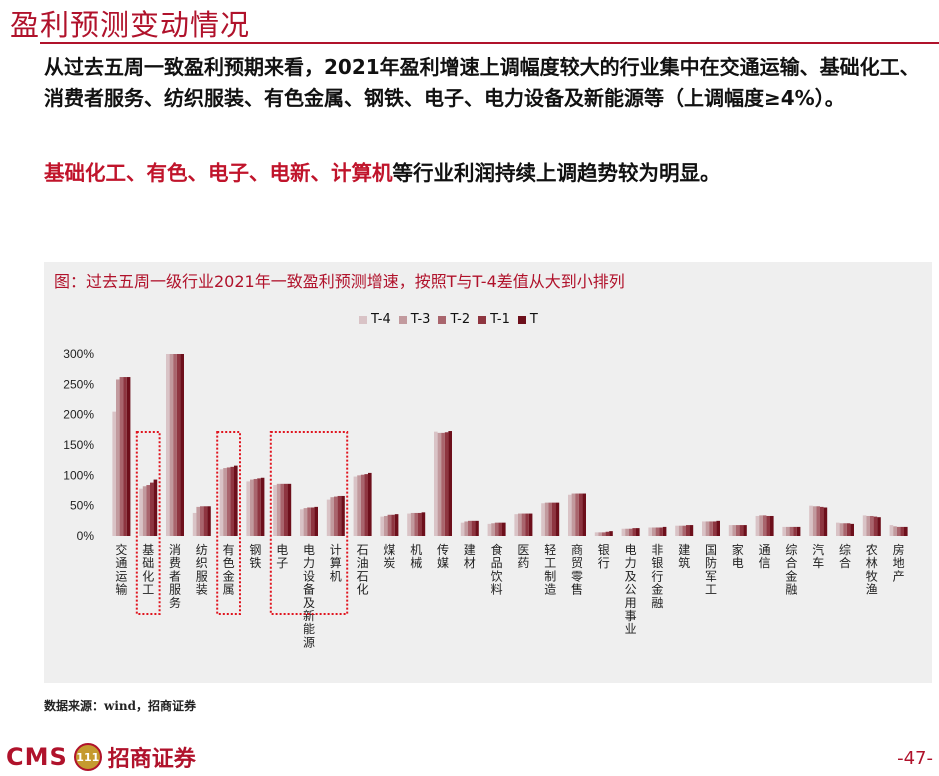  Describe the element at coordinates (500, 319) in the screenshot. I see `legend-label-3: T-1` at that location.